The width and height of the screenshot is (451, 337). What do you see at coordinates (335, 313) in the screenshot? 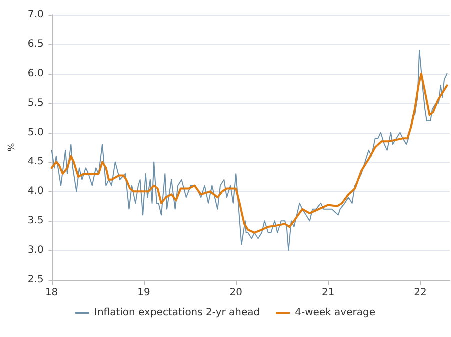
I see `legend-label: 4-week average` at bounding box center [335, 313].